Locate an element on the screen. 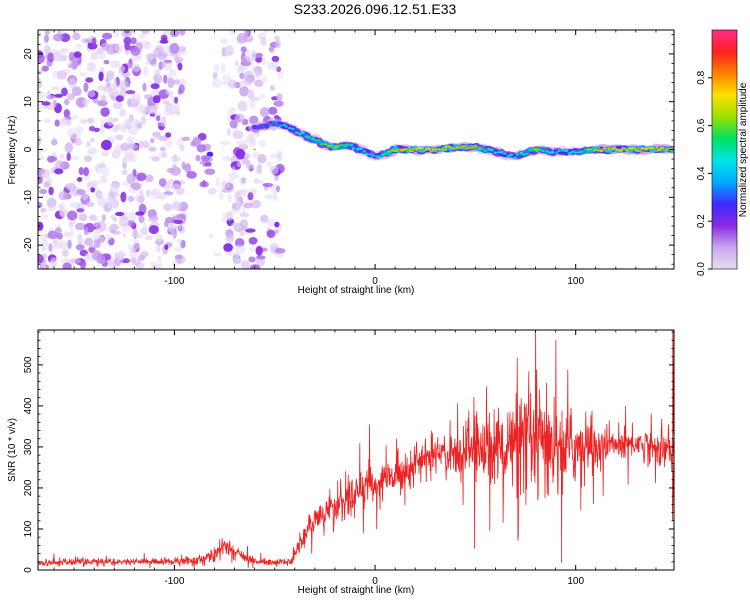 The width and height of the screenshot is (750, 600). colorbar-tick-label: 0.6 is located at coordinates (701, 125).